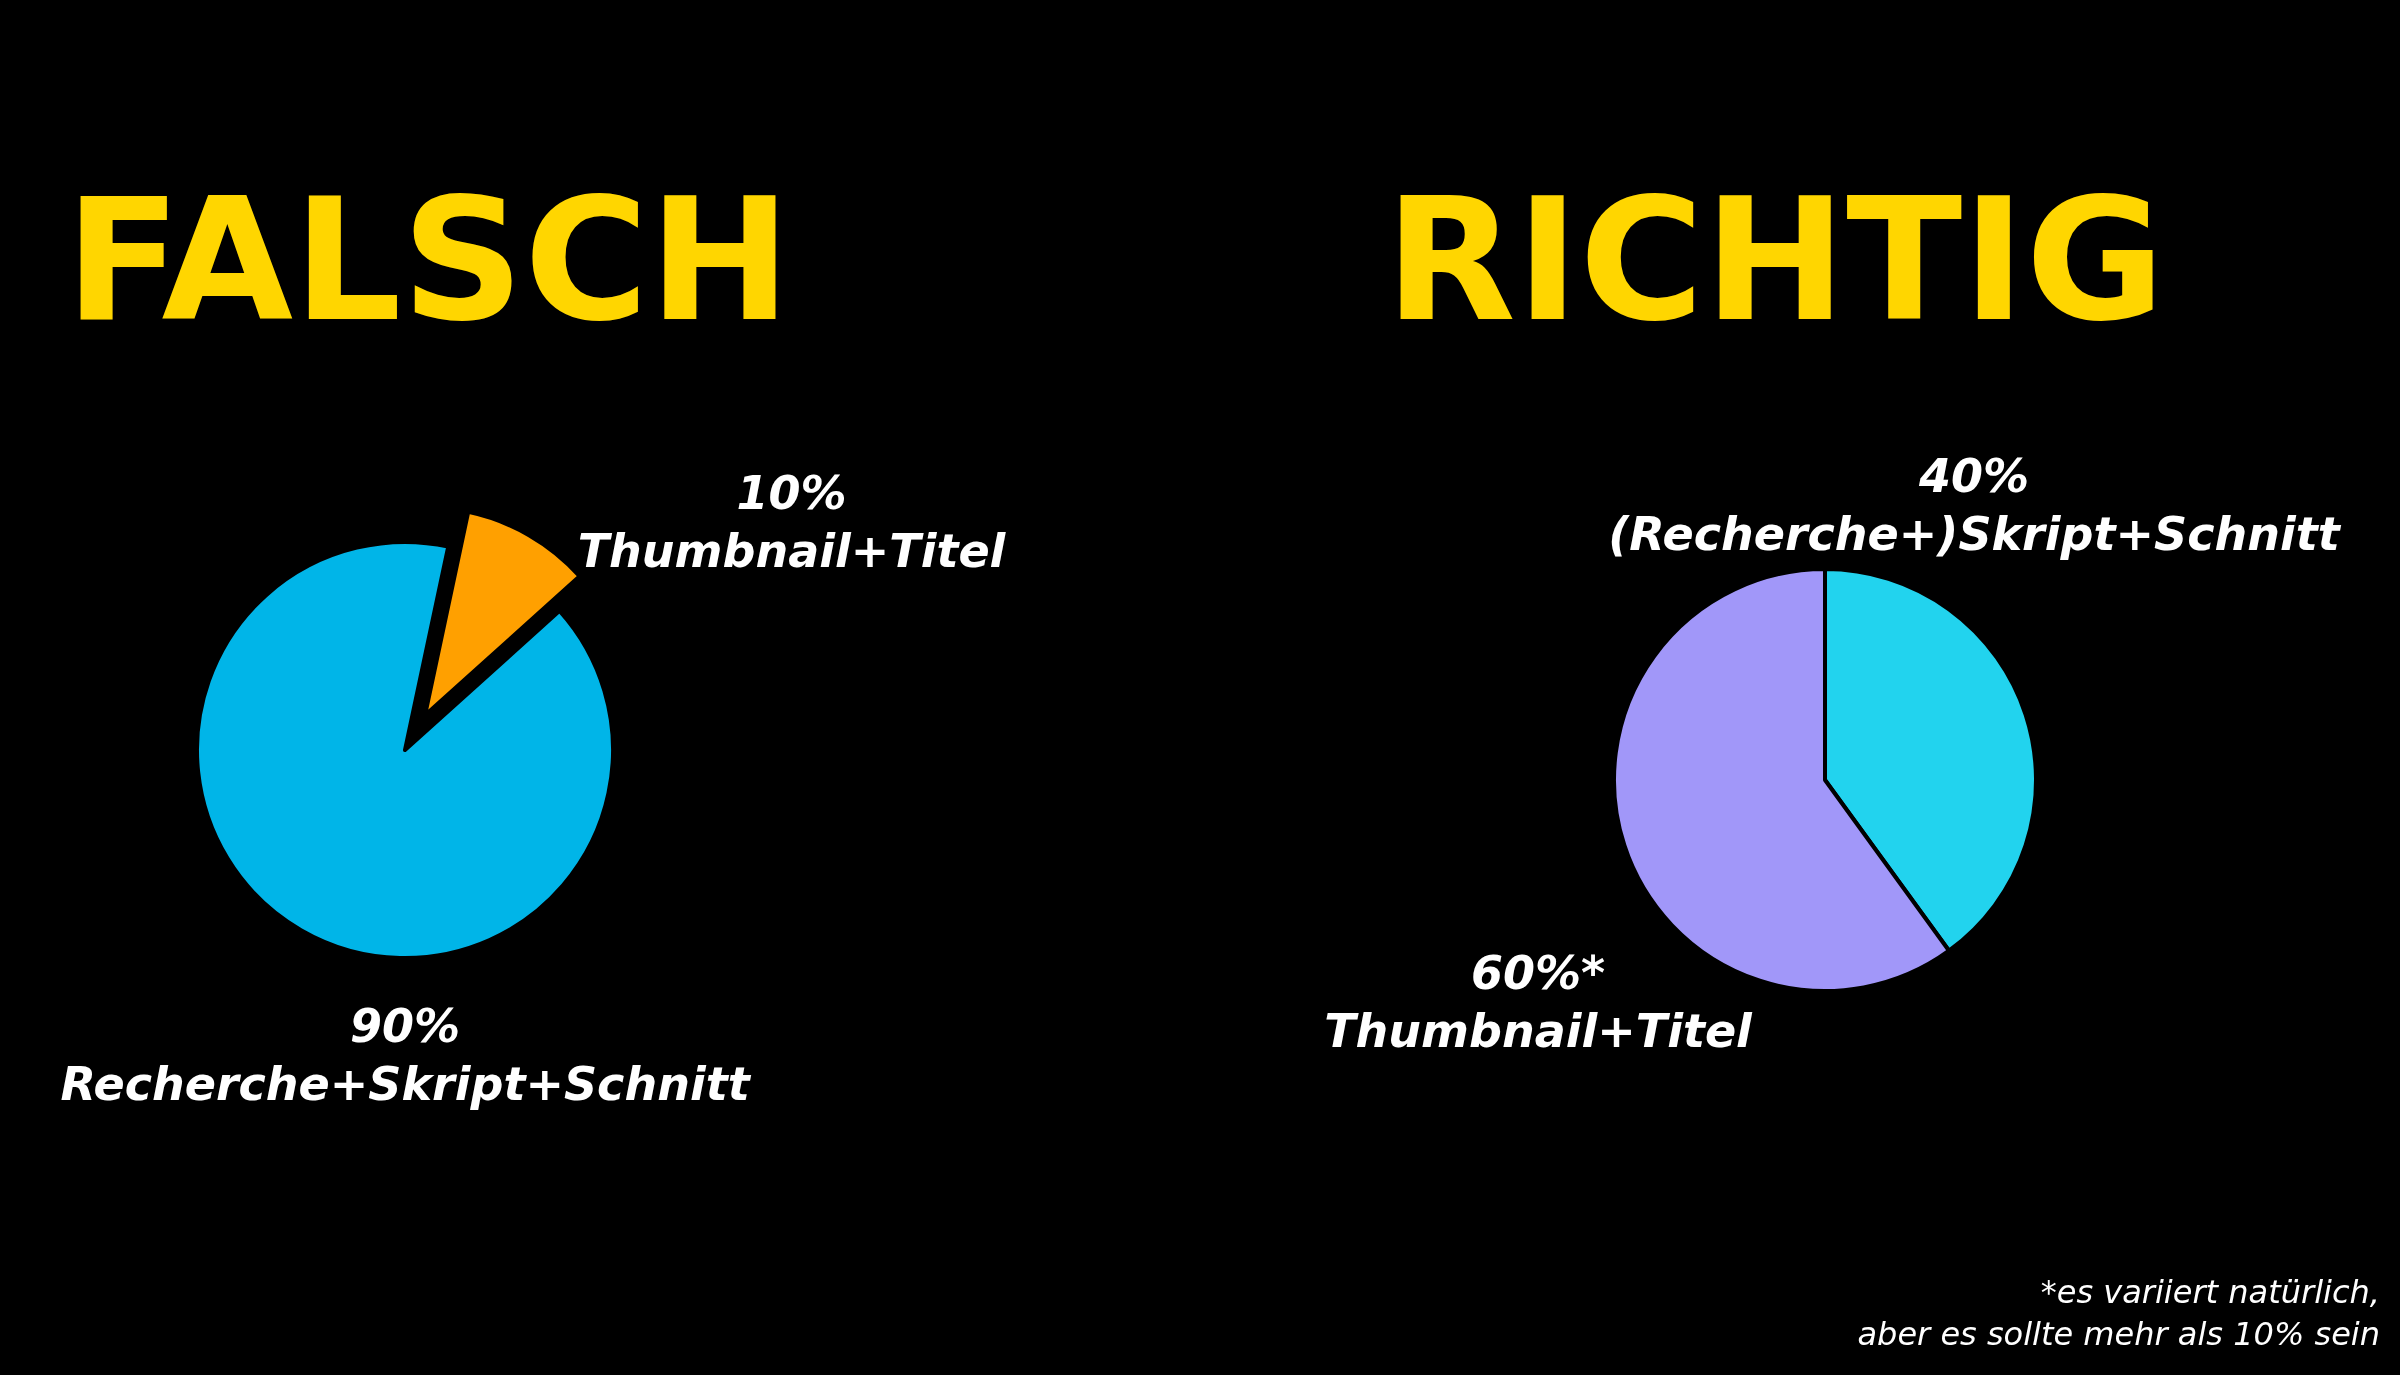 The height and width of the screenshot is (1375, 2400). Describe the element at coordinates (2118, 1313) in the screenshot. I see `text: *es variiert natürlich, aber es sollte mehr als 10% sein` at that location.